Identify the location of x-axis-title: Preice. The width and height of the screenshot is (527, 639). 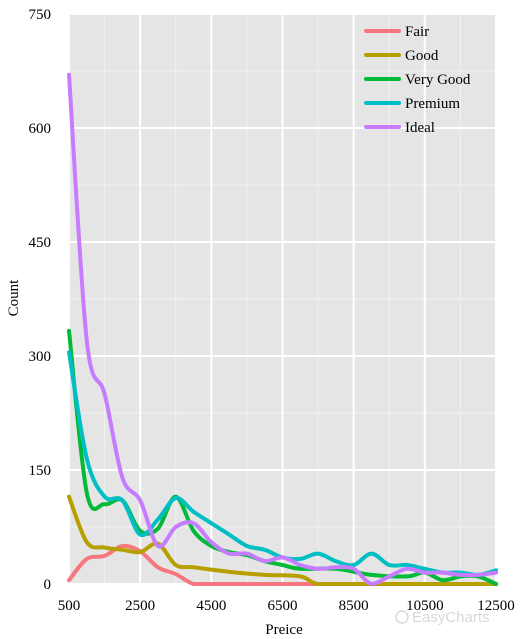
(284, 630).